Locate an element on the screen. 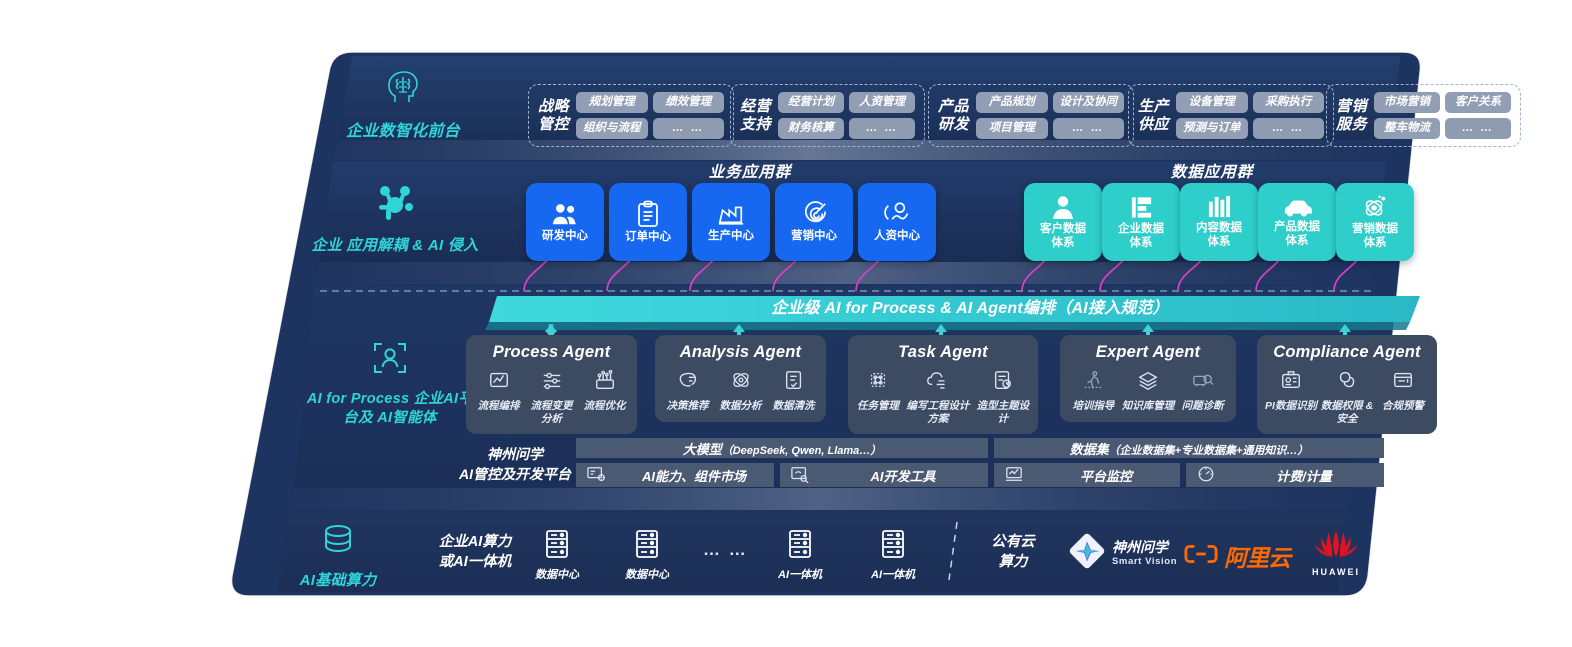 Image resolution: width=1572 pixels, height=647 pixels. agent-item: 数据权限 & 安全 is located at coordinates (1346, 397).